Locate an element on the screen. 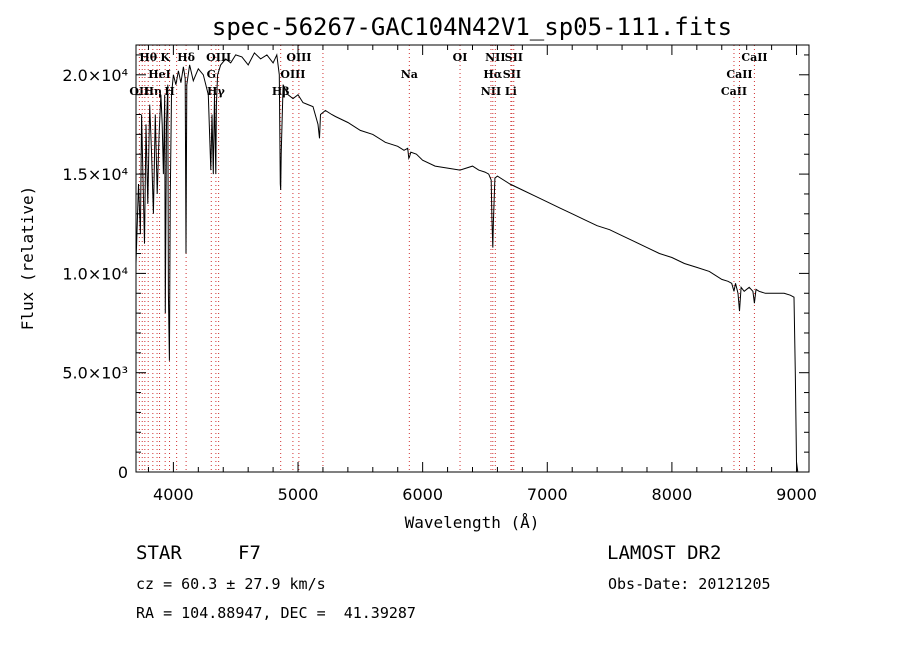  y-tick-label: 1.0×10⁴ is located at coordinates (95, 273).